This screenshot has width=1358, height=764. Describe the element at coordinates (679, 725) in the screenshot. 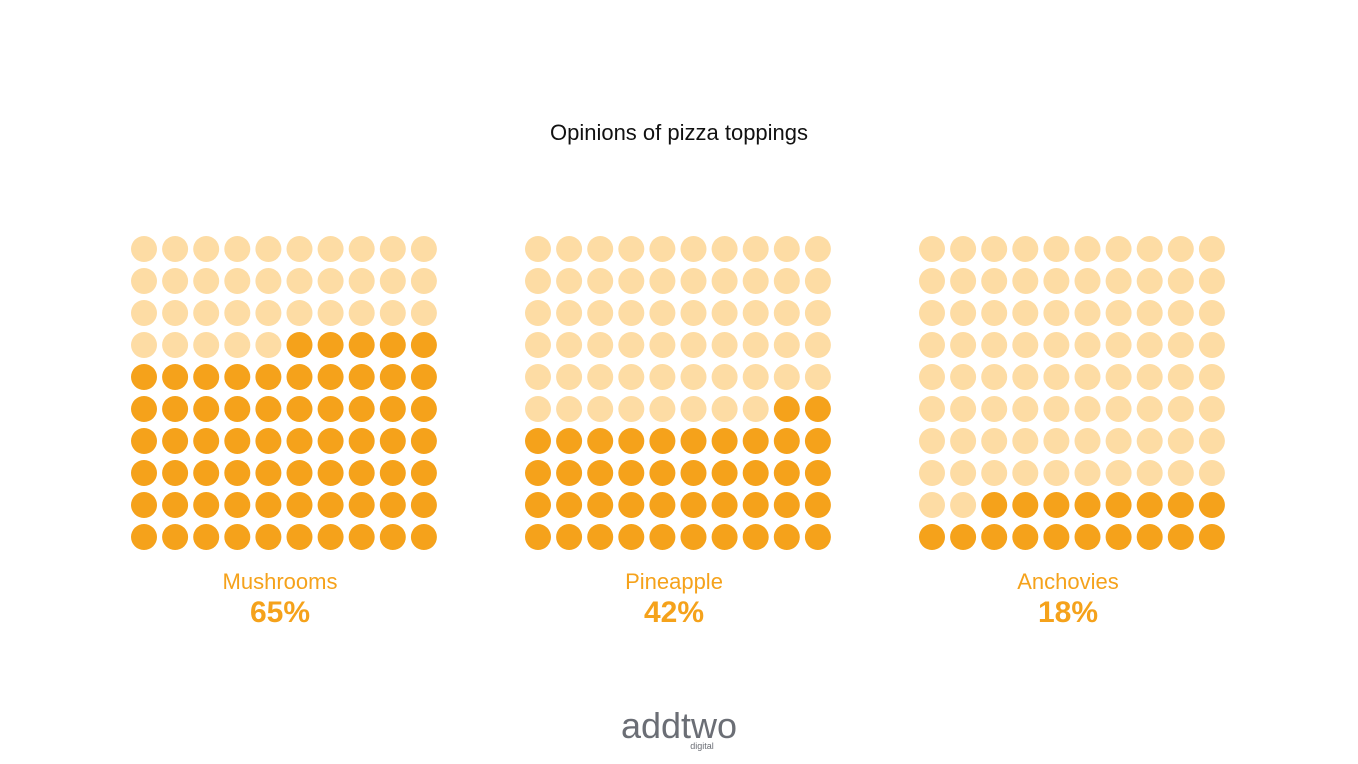

I see `logo-brand-text: addtwo` at that location.